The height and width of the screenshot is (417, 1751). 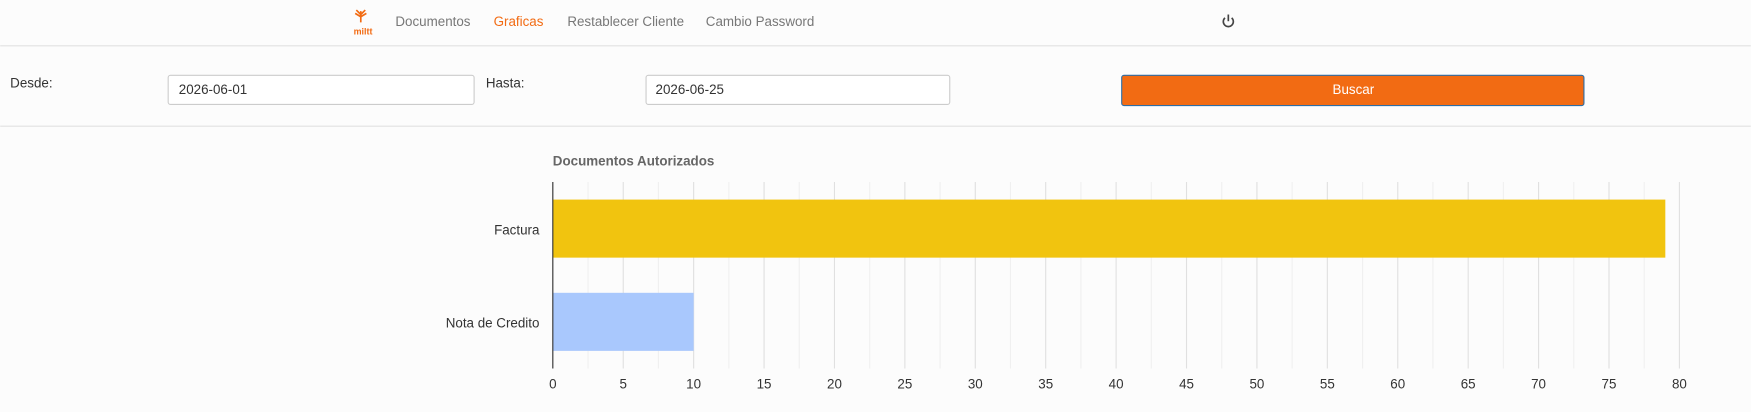 What do you see at coordinates (623, 384) in the screenshot?
I see `x-tick-label: 5` at bounding box center [623, 384].